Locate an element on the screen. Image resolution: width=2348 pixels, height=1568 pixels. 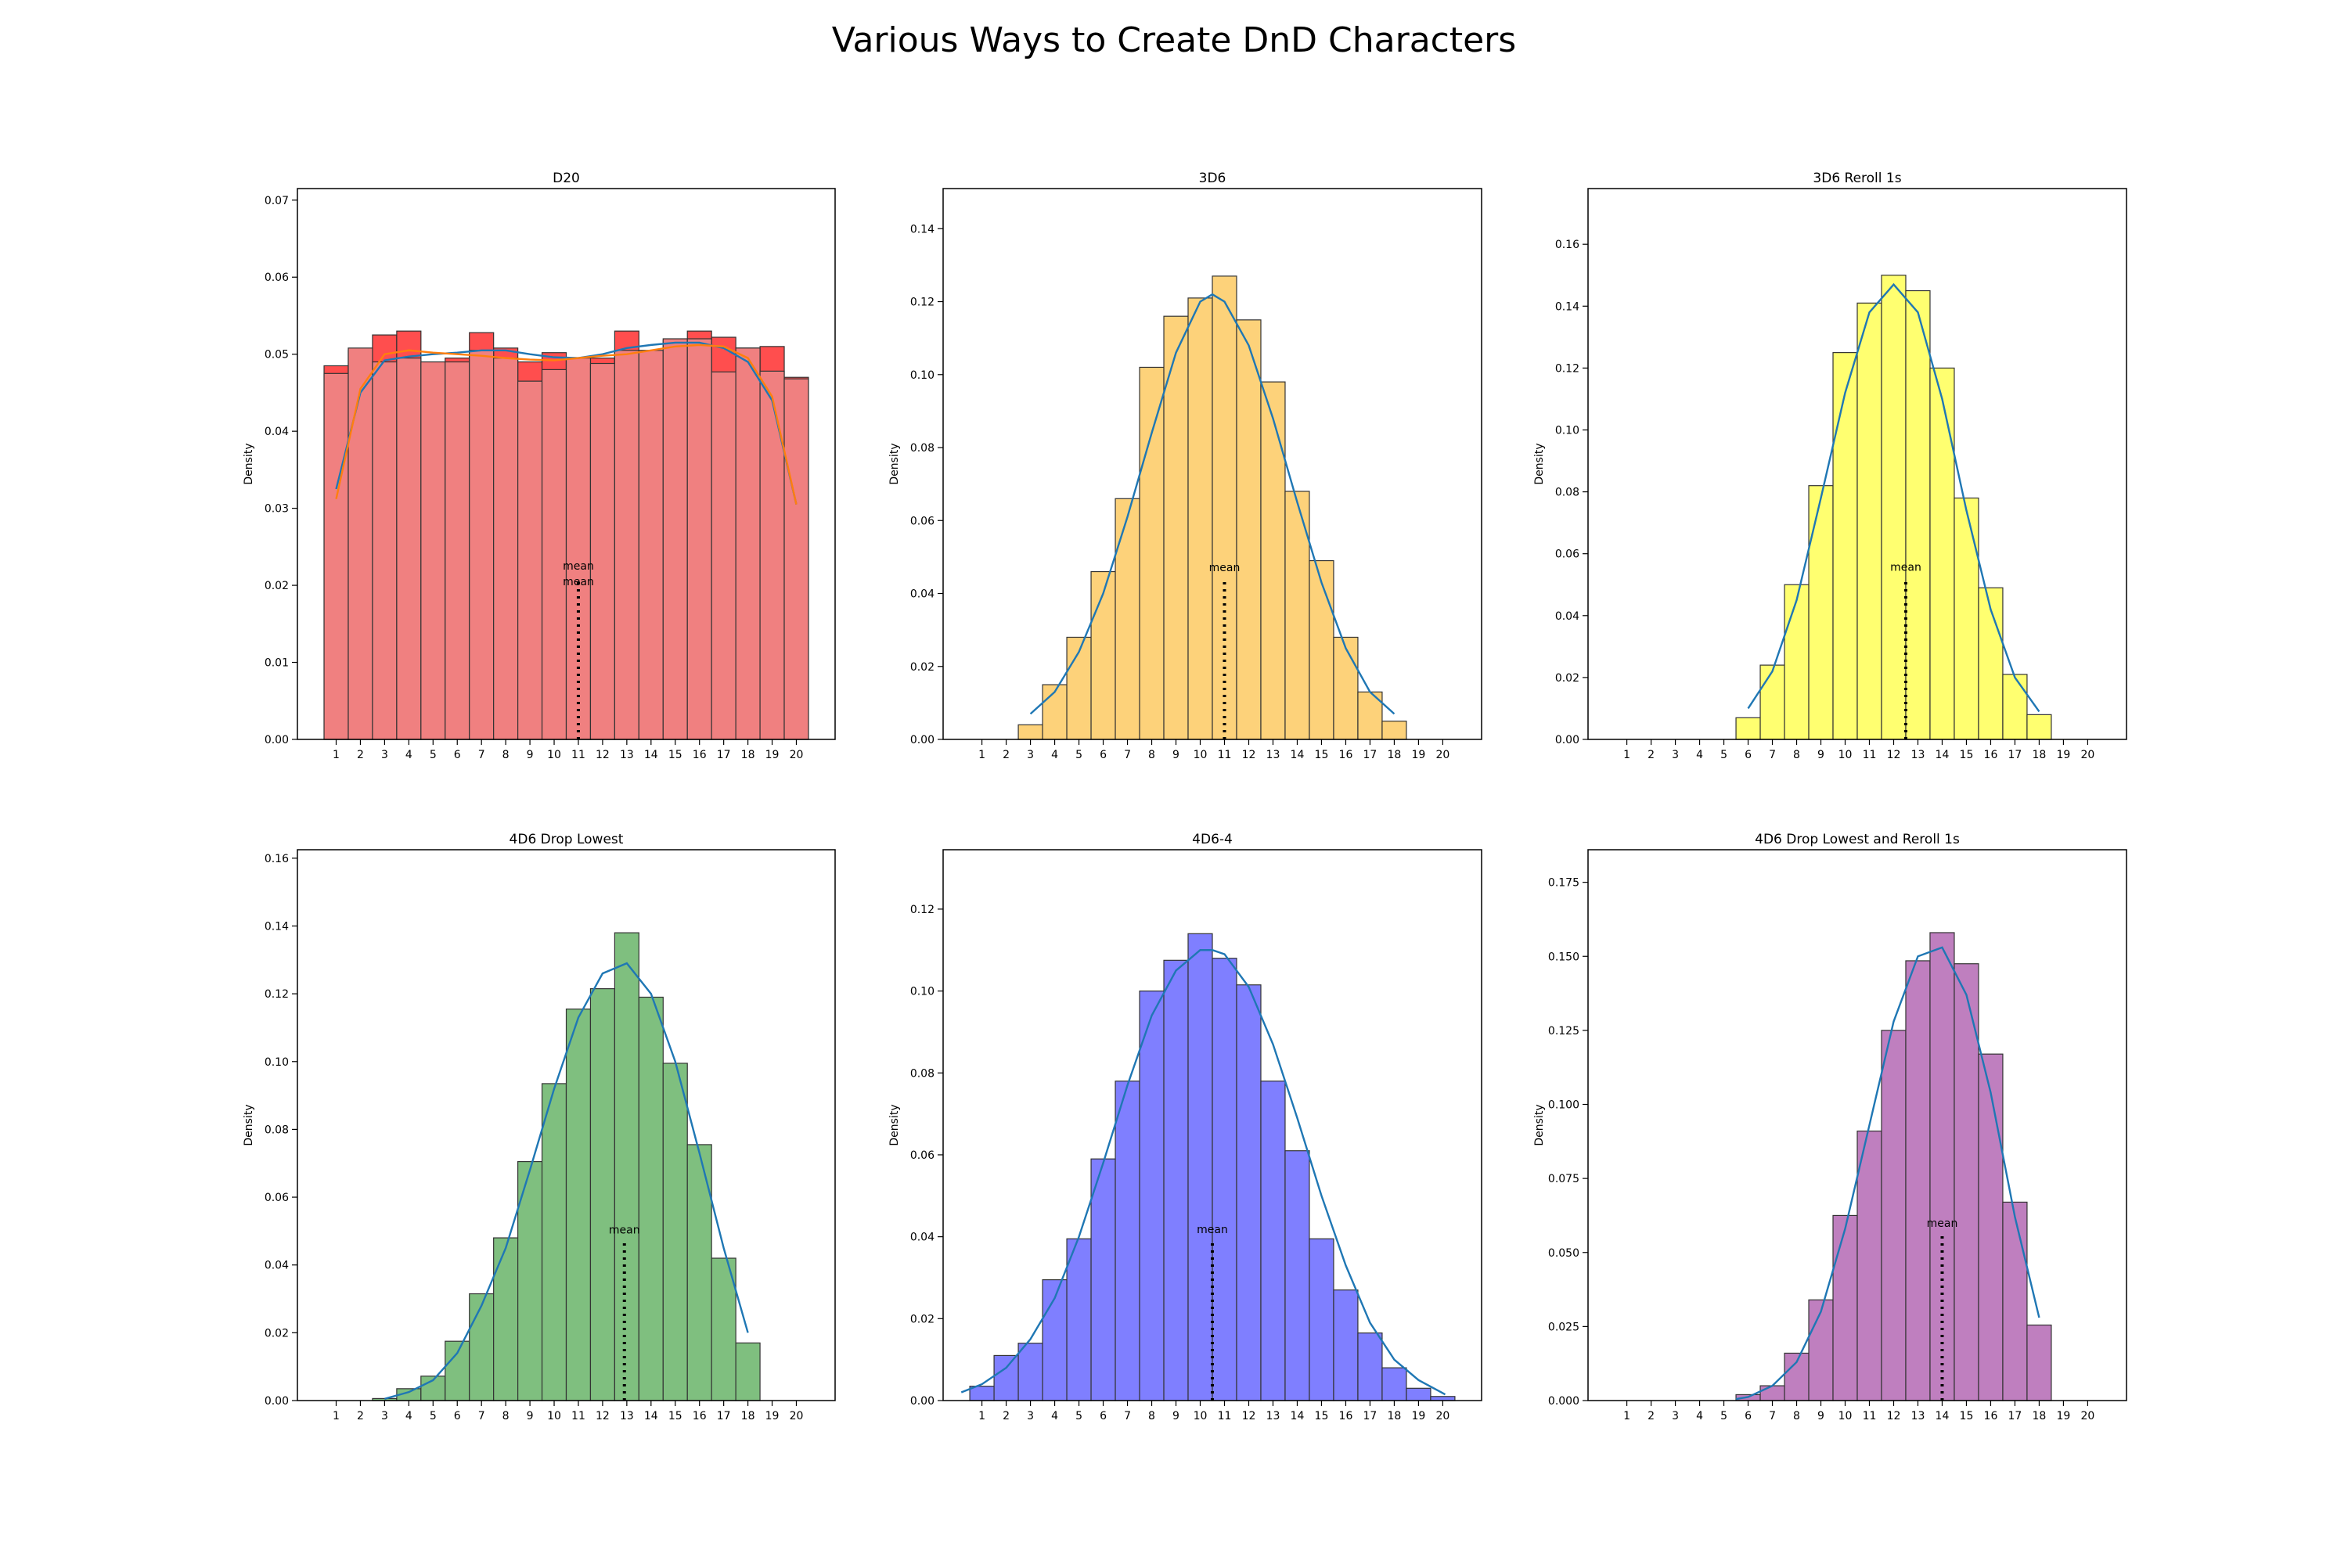
x-tick-label: 19 is located at coordinates (772, 755).